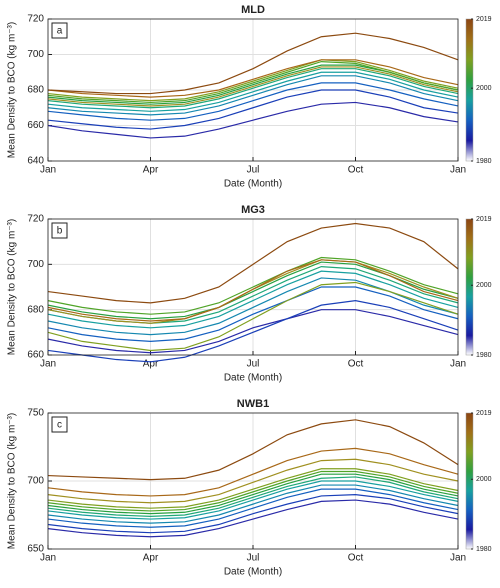 The height and width of the screenshot is (588, 500). Describe the element at coordinates (35, 161) in the screenshot. I see `y-tick-label: 640` at that location.